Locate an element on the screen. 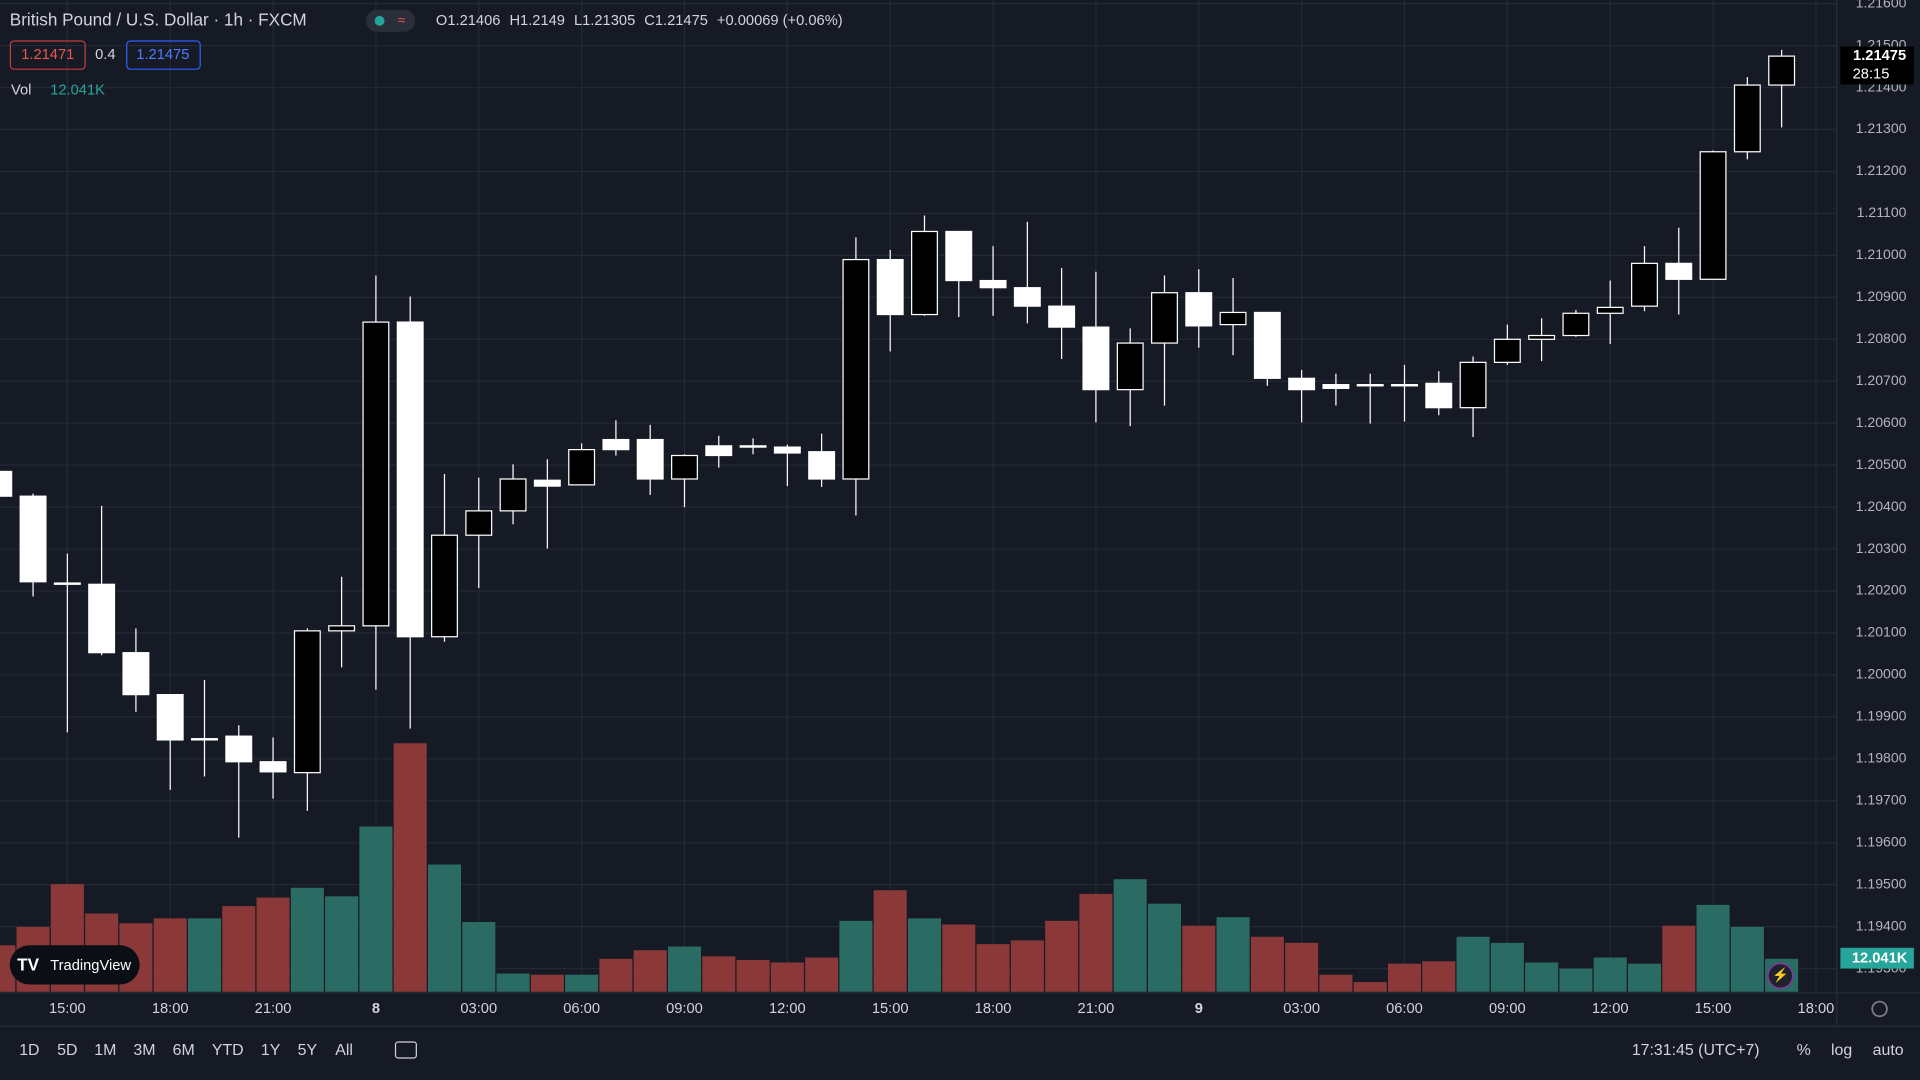  last-price-label: 1.21475 is located at coordinates (1879, 56).